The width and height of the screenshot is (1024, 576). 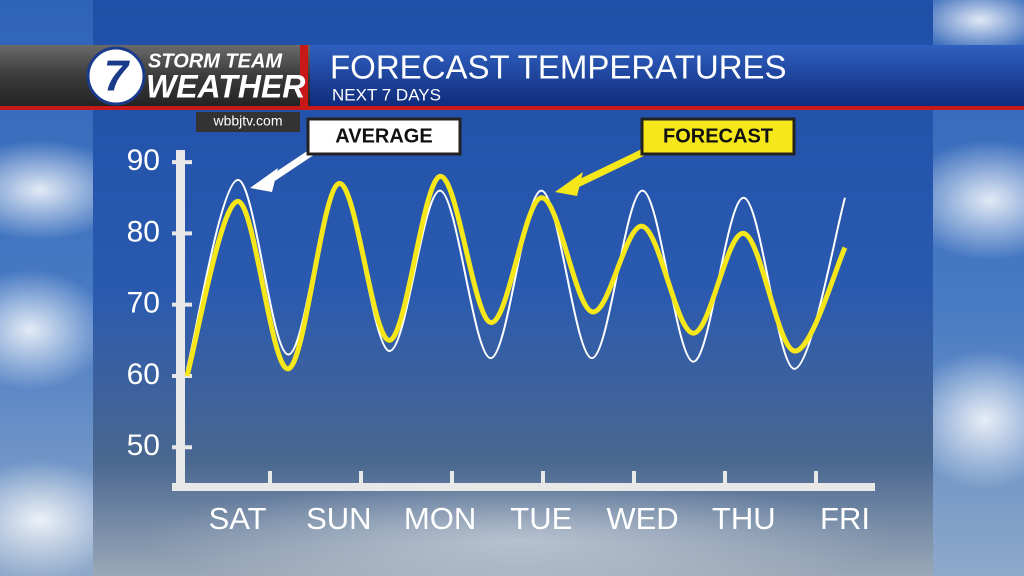 I want to click on website: wbbjtv.com, so click(x=248, y=121).